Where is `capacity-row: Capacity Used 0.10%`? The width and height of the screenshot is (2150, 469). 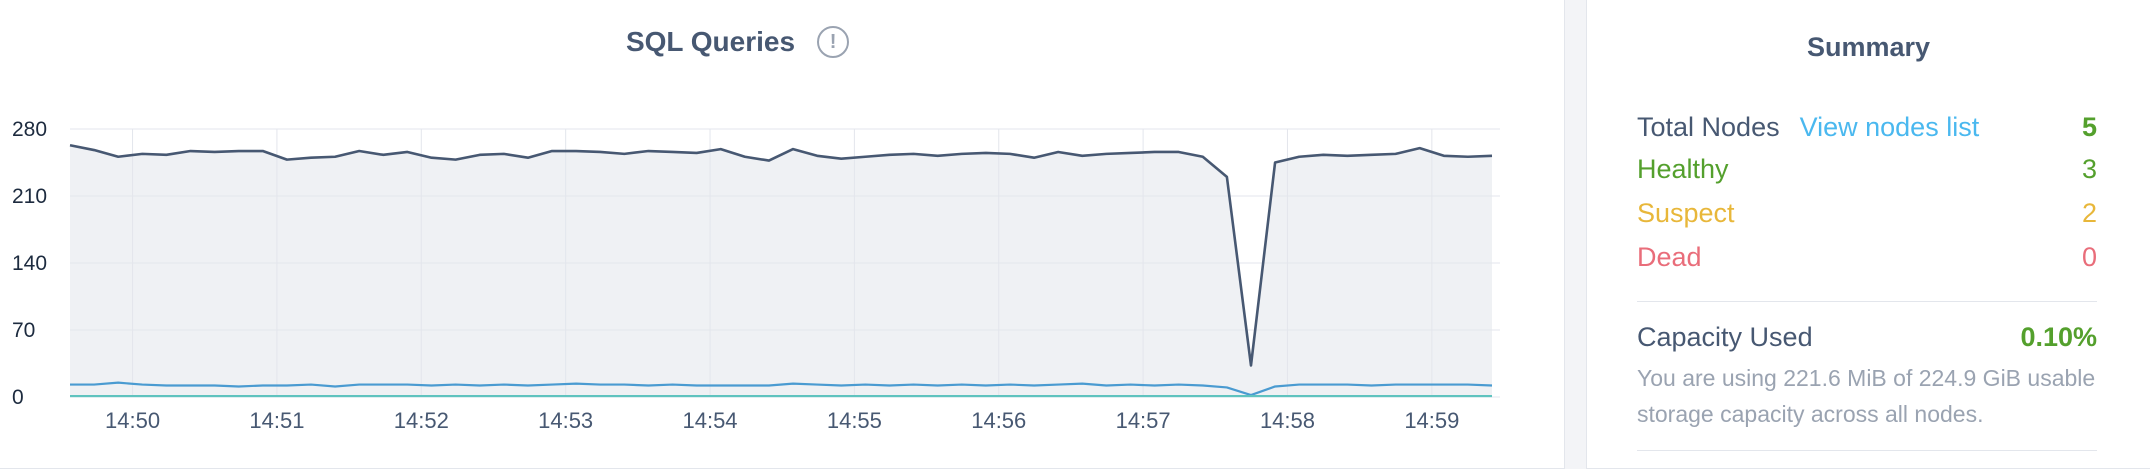
capacity-row: Capacity Used 0.10% is located at coordinates (1867, 337).